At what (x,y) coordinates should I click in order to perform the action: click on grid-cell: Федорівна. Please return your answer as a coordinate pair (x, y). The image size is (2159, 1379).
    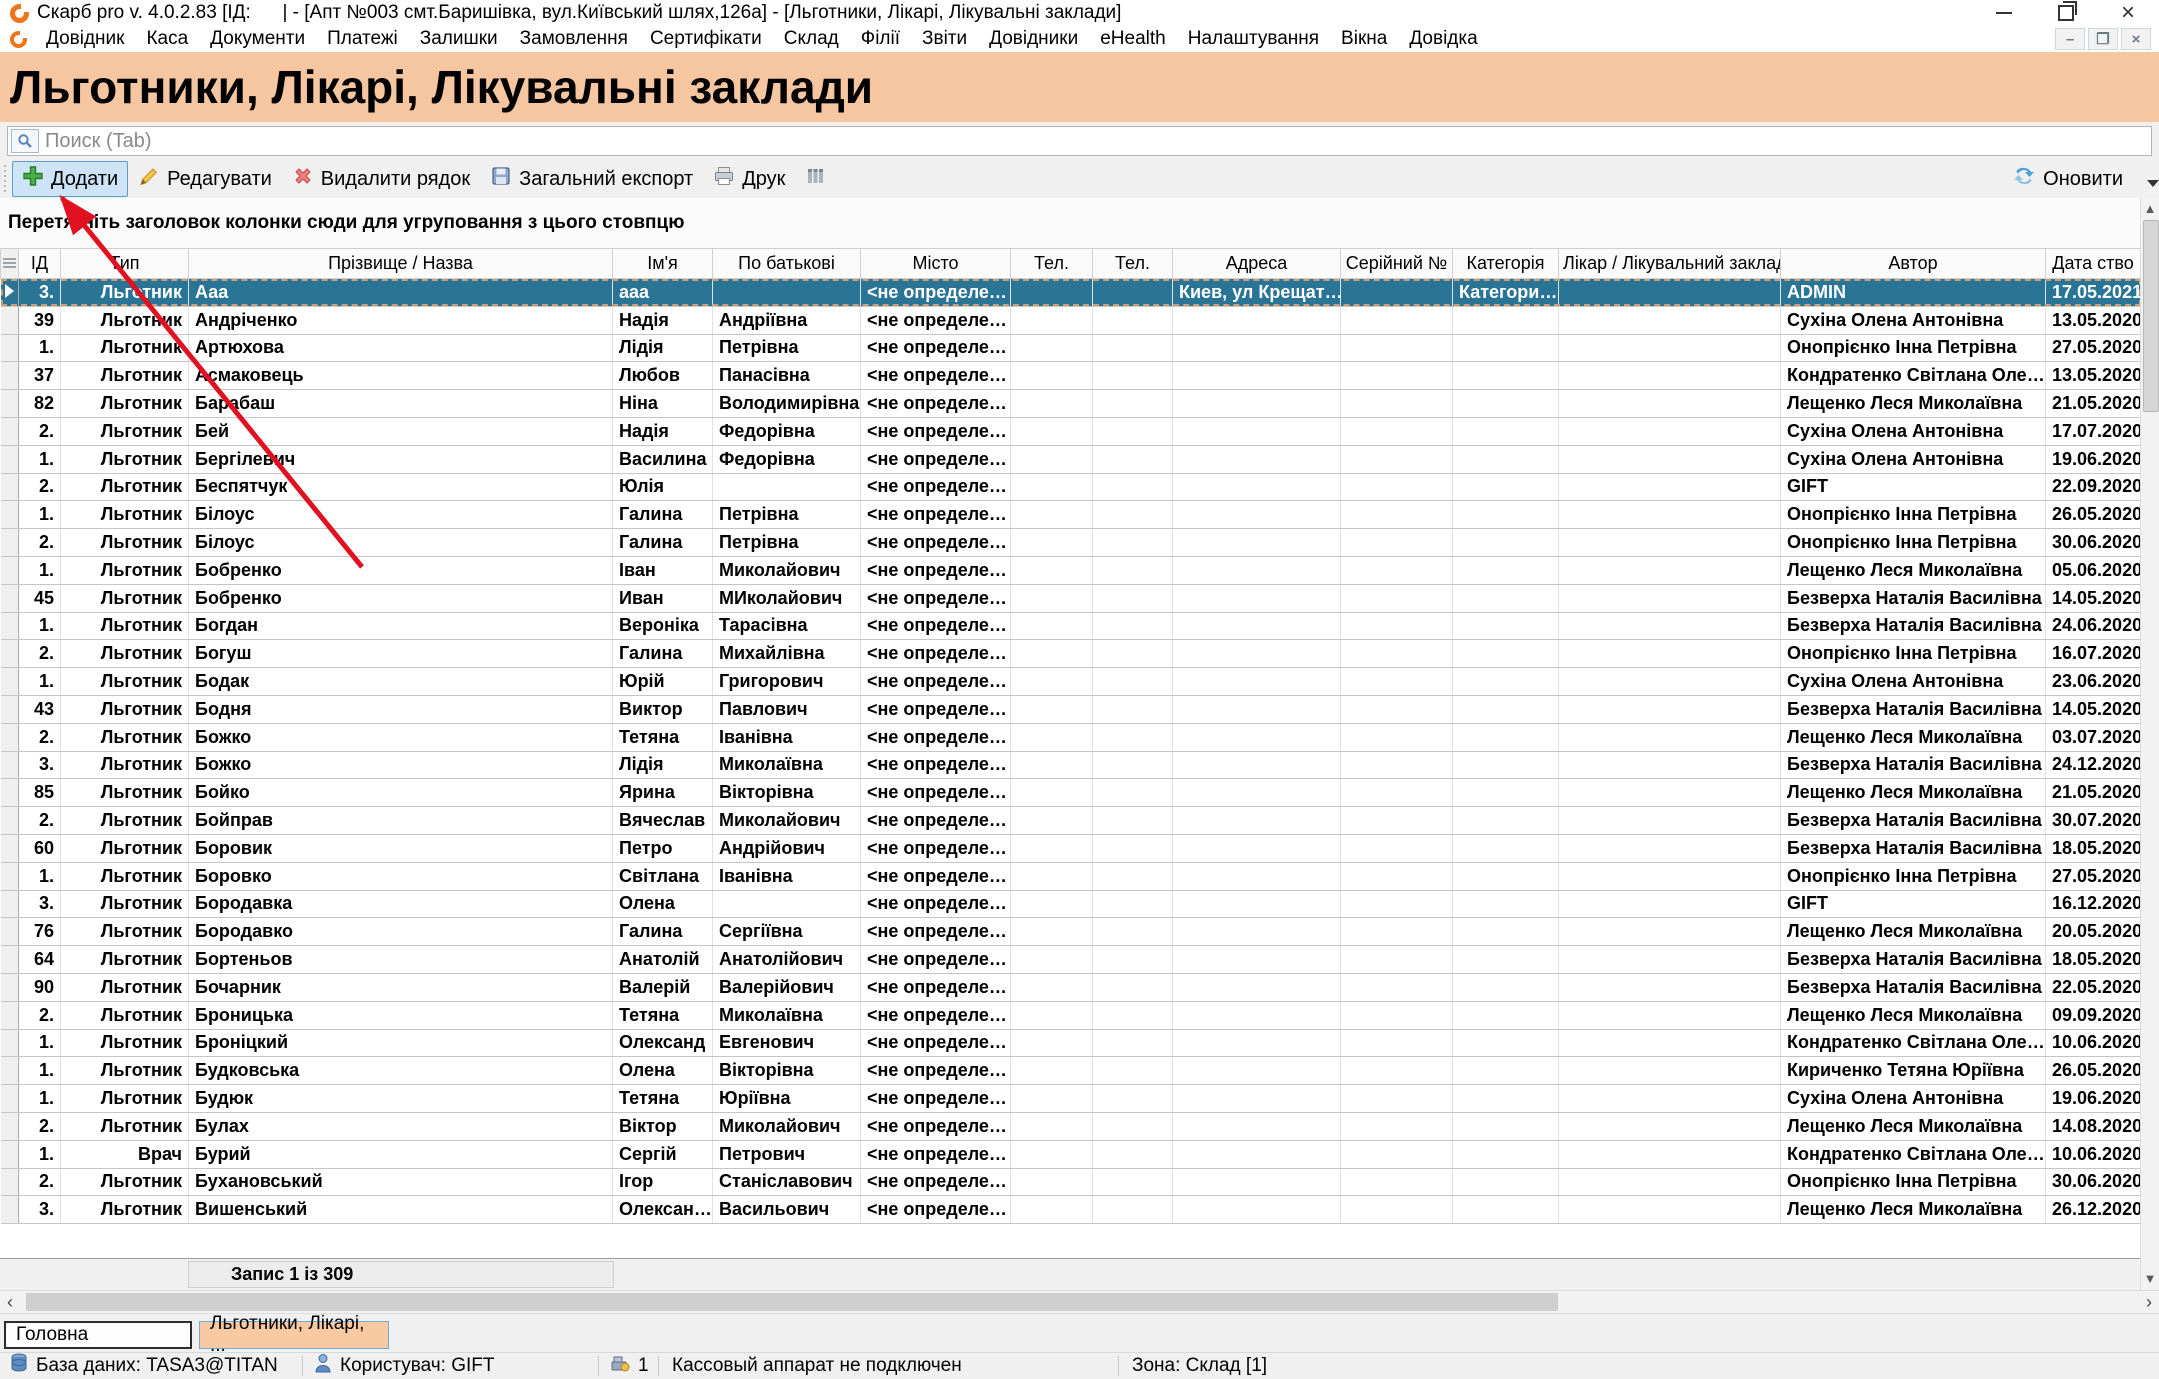
    Looking at the image, I should click on (786, 459).